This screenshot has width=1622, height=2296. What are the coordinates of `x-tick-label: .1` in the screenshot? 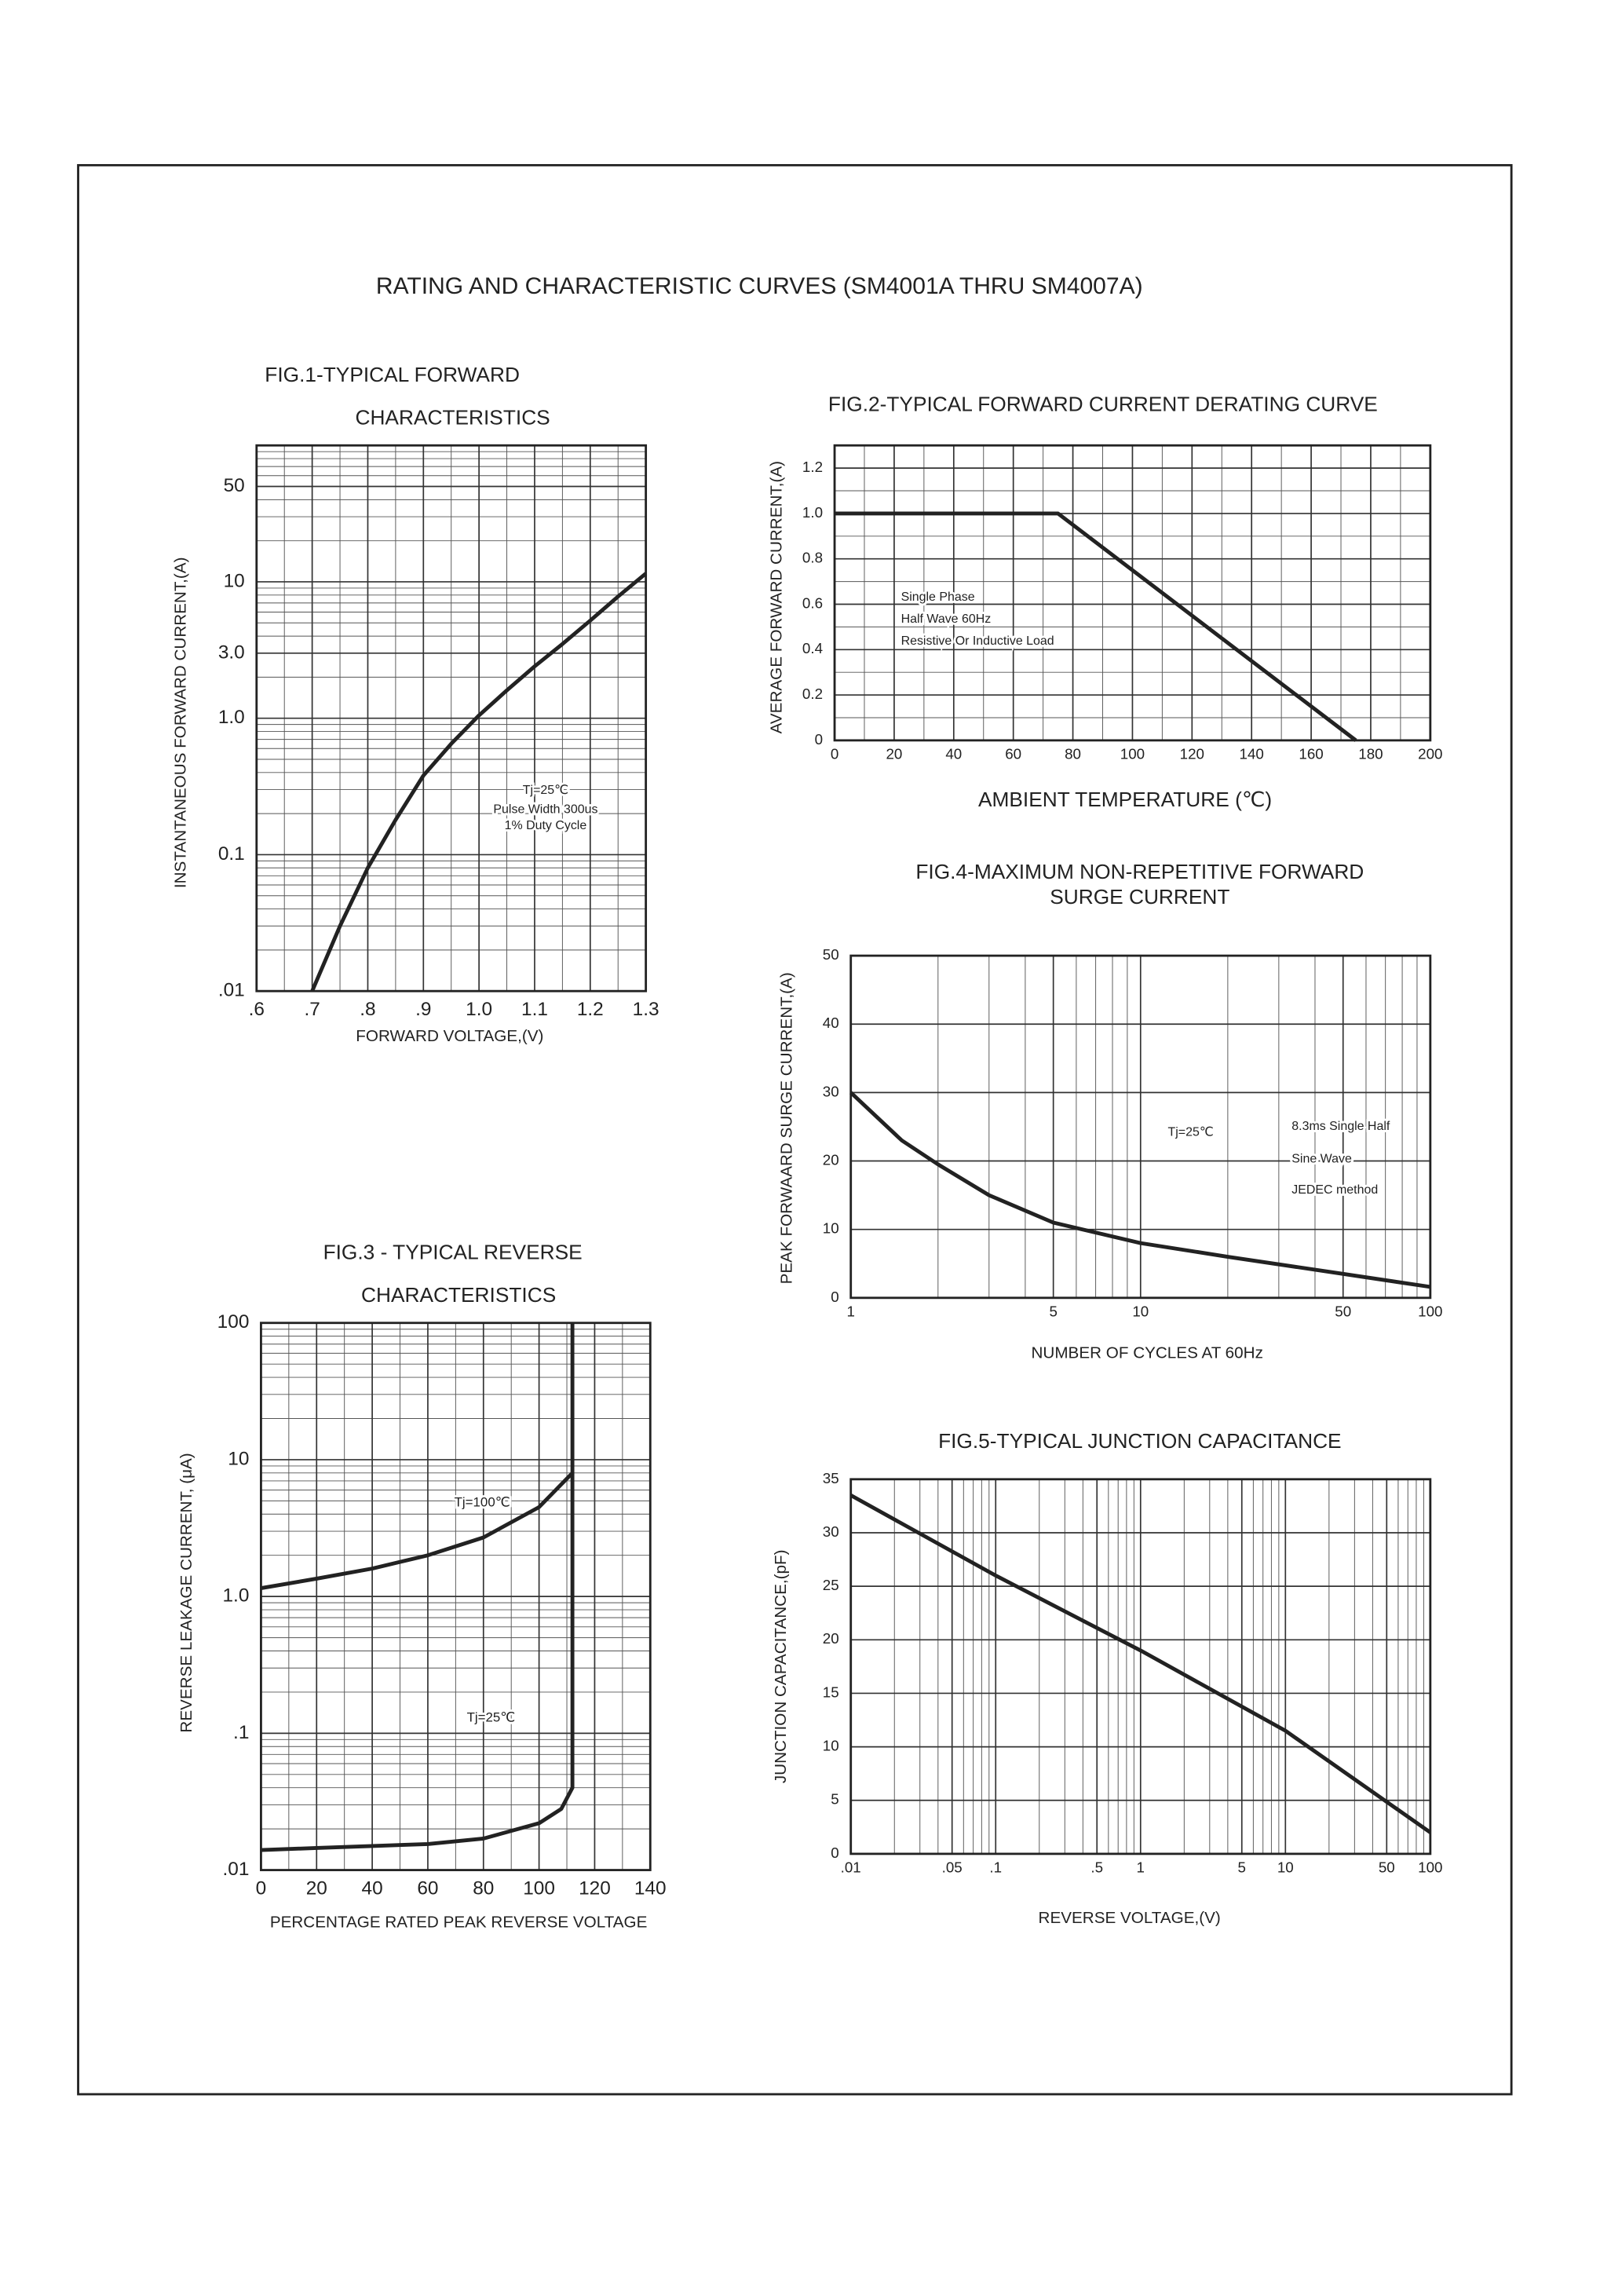 It's located at (995, 1868).